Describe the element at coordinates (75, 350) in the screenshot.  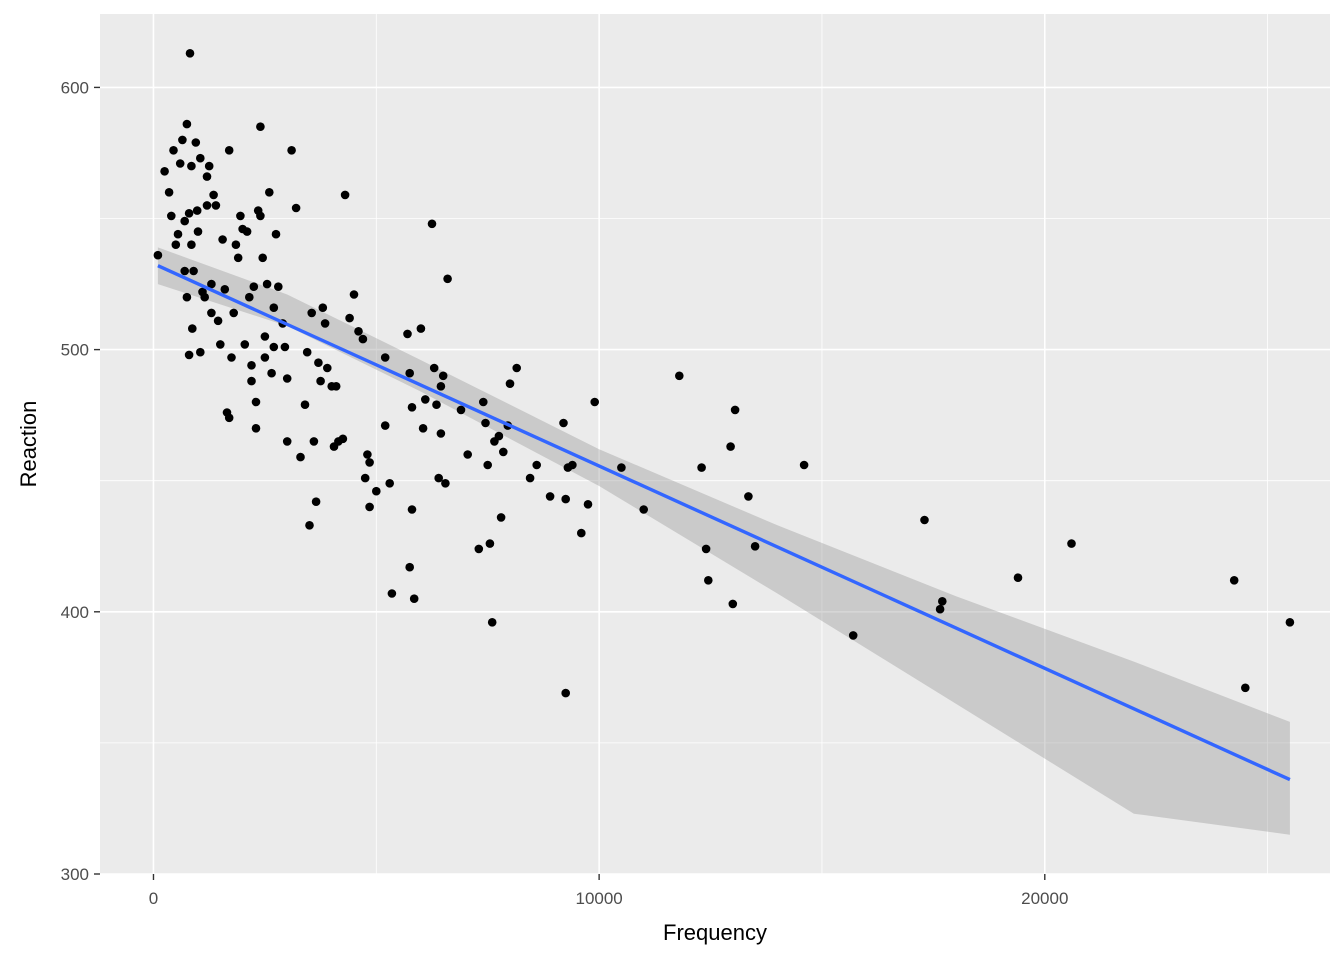
I see `y-tick-label: 500` at that location.